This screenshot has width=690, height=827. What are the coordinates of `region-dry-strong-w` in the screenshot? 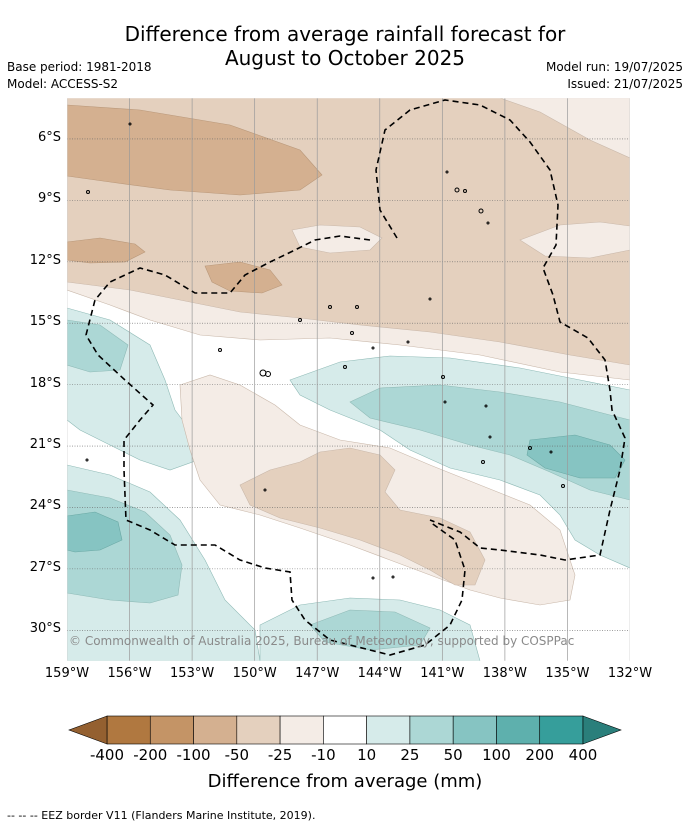 It's located at (106, 250).